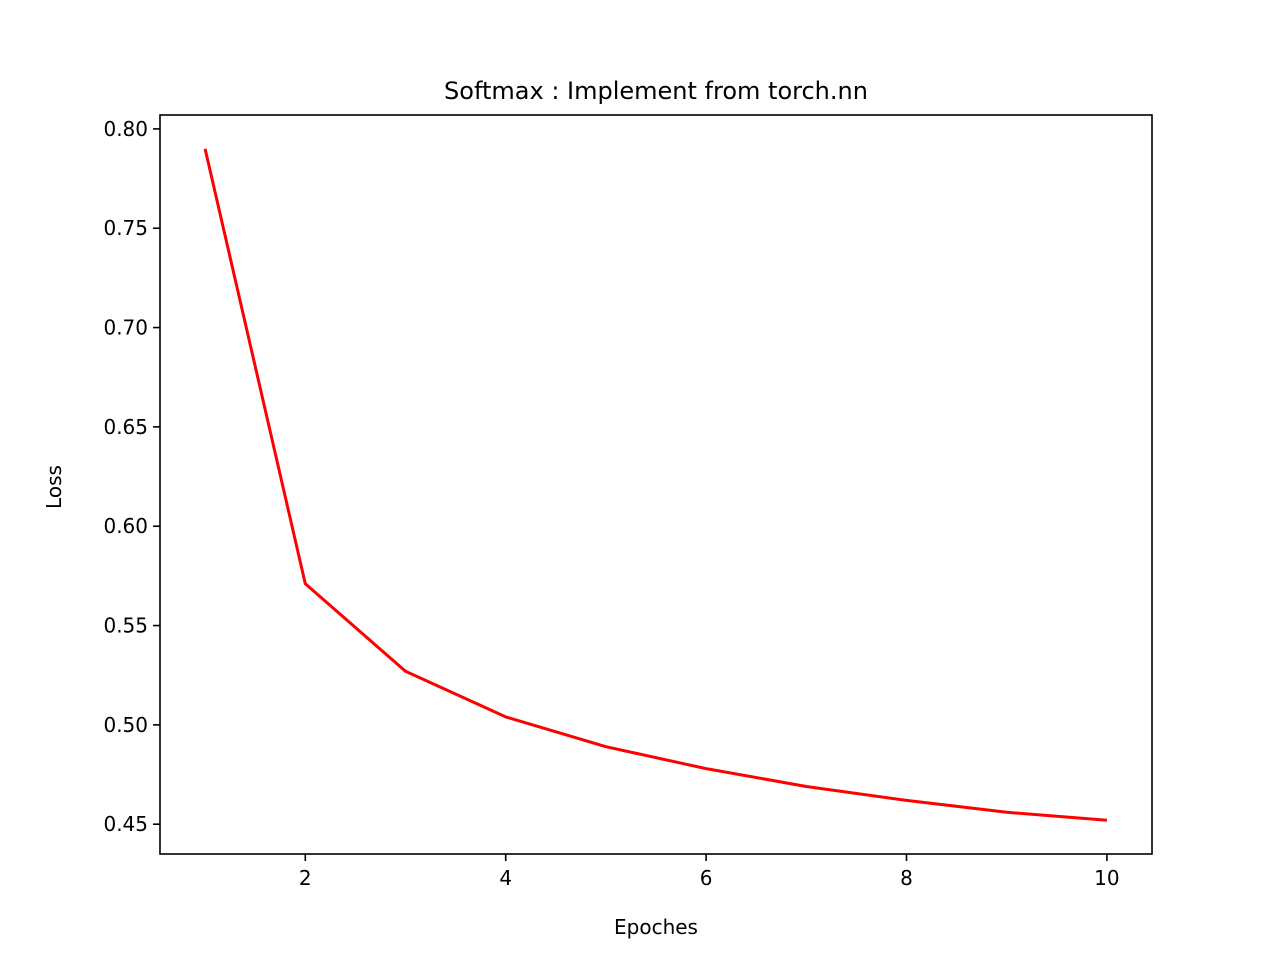 The width and height of the screenshot is (1280, 960). I want to click on y-tick-label: 0.70, so click(125, 328).